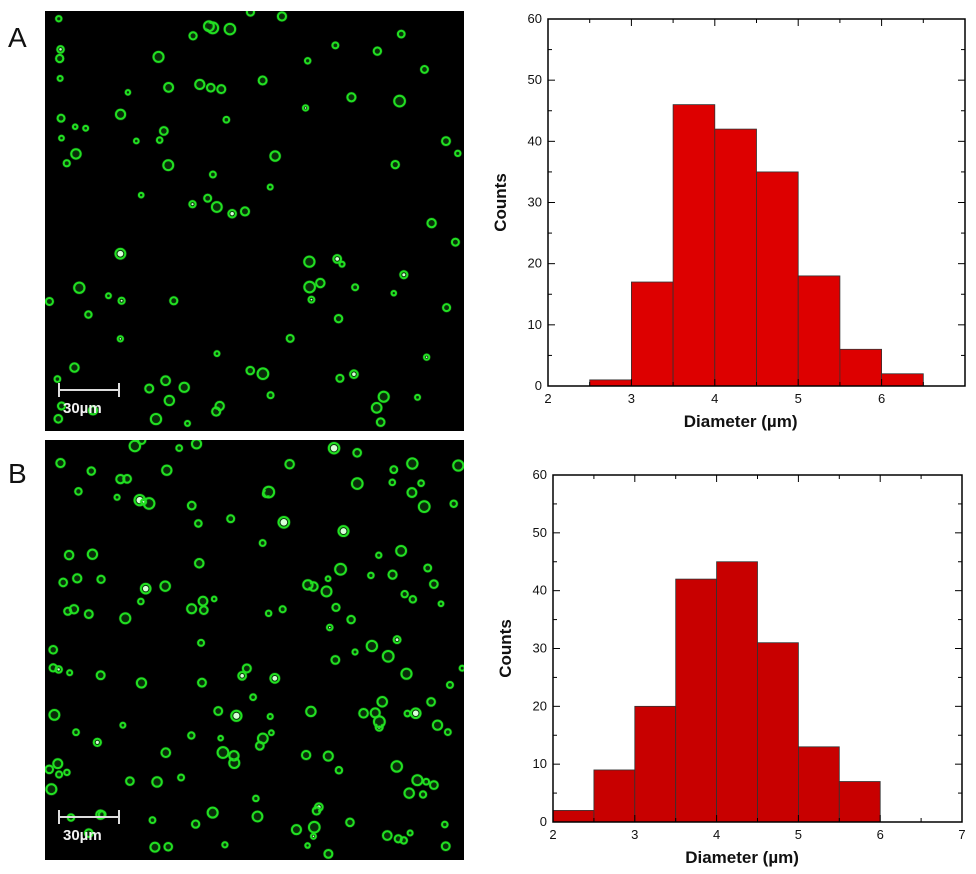 The image size is (976, 874). I want to click on y-tick-label: 60, so click(535, 18).